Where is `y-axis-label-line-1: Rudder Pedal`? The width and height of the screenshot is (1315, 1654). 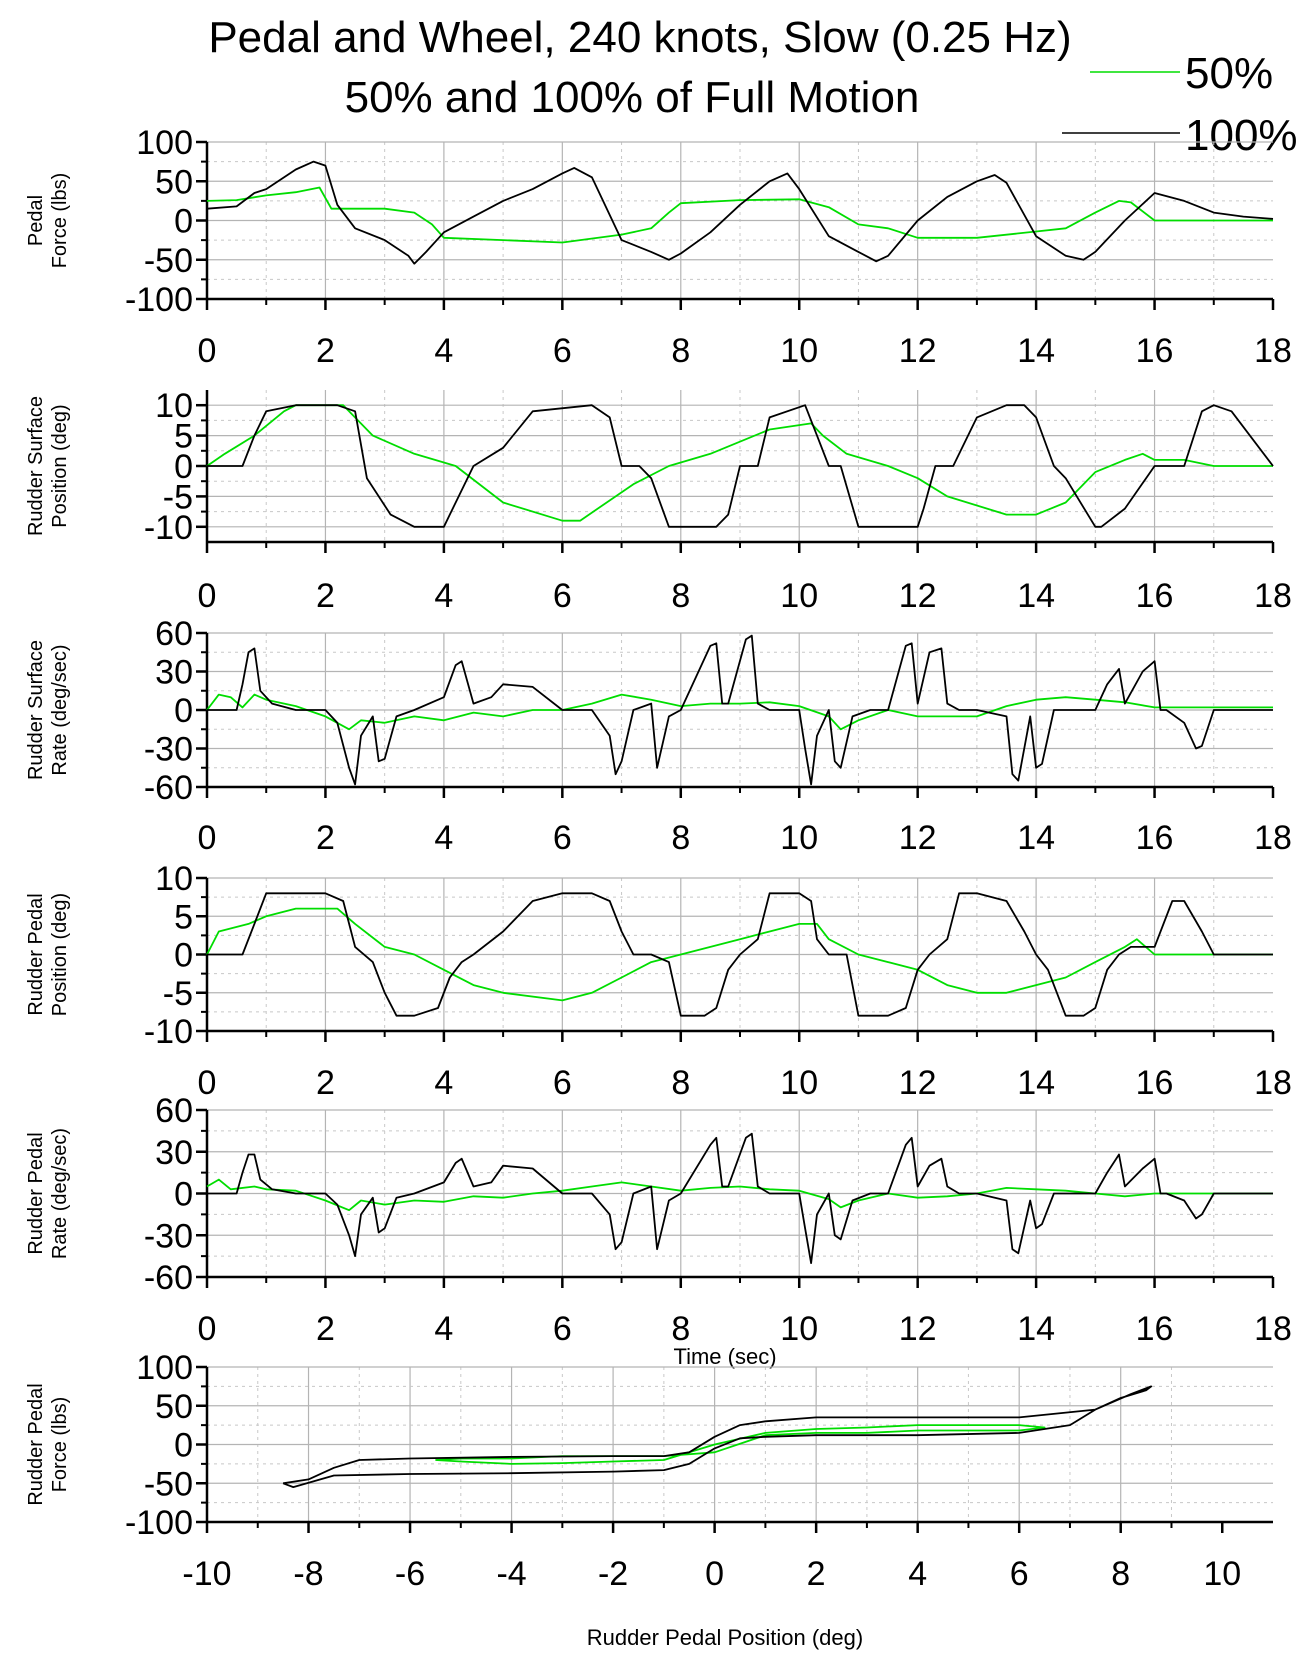
y-axis-label-line-1: Rudder Pedal is located at coordinates (36, 1193).